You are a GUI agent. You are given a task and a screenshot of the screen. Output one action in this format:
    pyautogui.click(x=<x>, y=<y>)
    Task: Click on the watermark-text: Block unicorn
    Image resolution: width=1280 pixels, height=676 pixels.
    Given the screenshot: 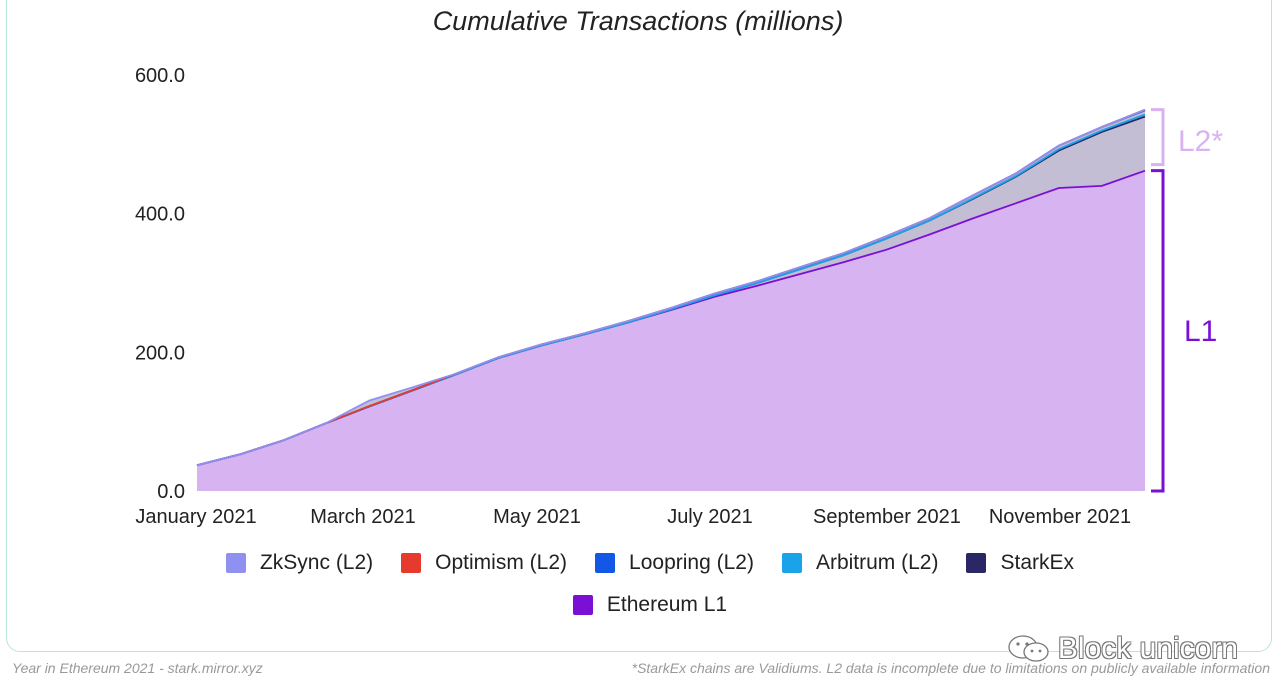 What is the action you would take?
    pyautogui.click(x=1147, y=648)
    